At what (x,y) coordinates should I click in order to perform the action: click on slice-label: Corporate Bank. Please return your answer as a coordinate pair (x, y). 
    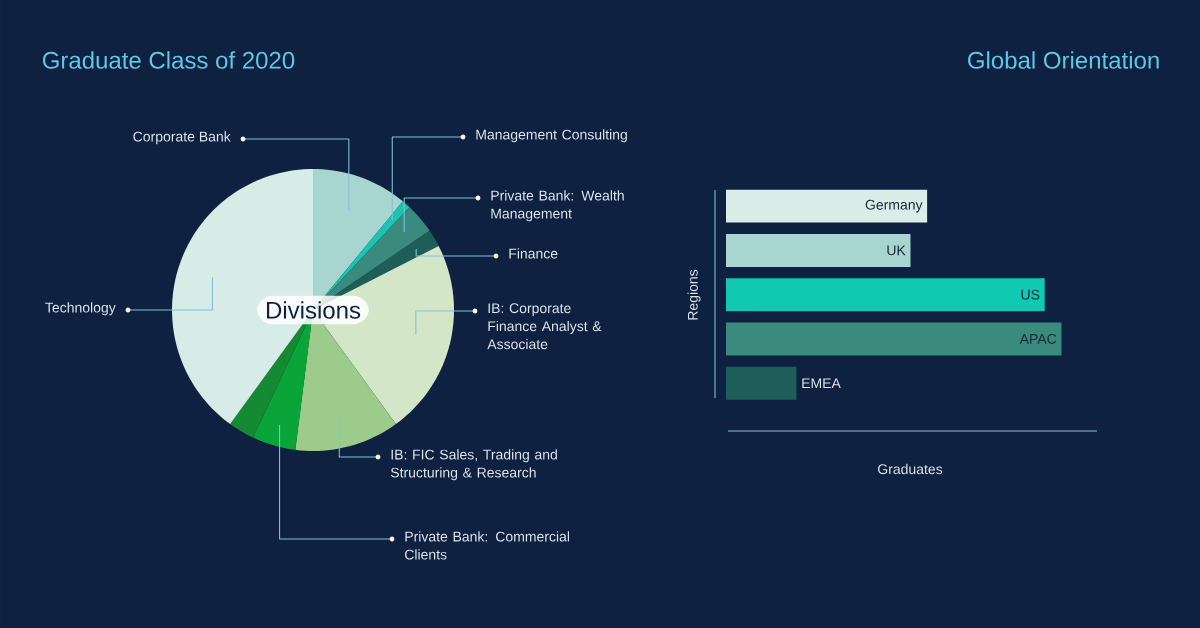
    Looking at the image, I should click on (182, 138).